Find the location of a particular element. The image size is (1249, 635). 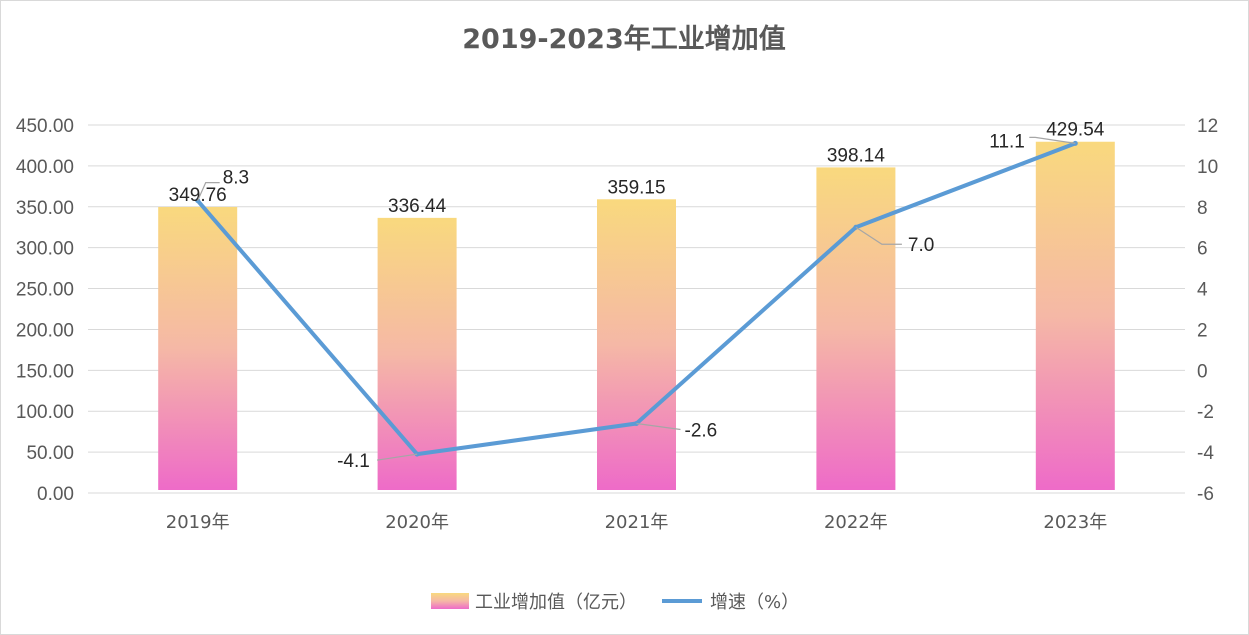

bar-value-label: 398.14 is located at coordinates (856, 155).